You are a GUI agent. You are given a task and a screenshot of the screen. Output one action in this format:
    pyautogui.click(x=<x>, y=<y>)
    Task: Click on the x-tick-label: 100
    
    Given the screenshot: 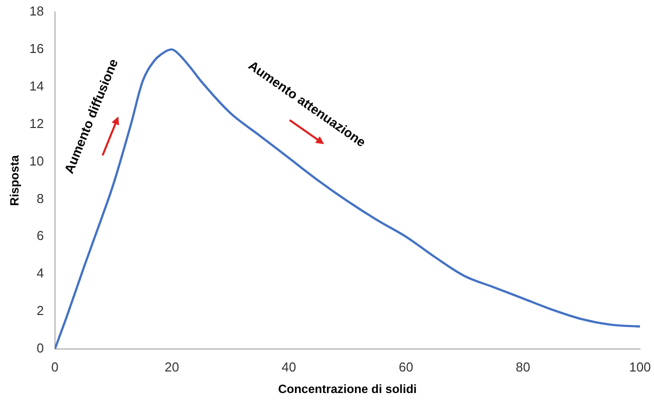 What is the action you would take?
    pyautogui.click(x=640, y=366)
    